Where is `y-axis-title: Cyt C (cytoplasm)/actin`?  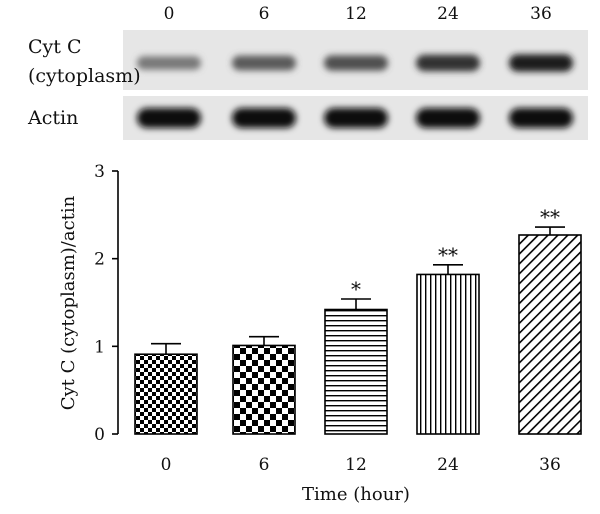
y-axis-title: Cyt C (cytoplasm)/actin is located at coordinates (68, 302).